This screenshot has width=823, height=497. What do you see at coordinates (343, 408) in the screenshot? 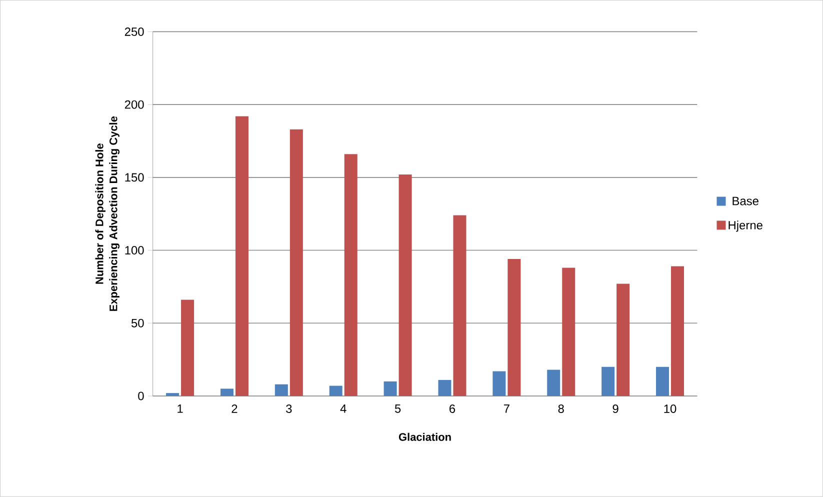
I see `x-tick-label: 4` at bounding box center [343, 408].